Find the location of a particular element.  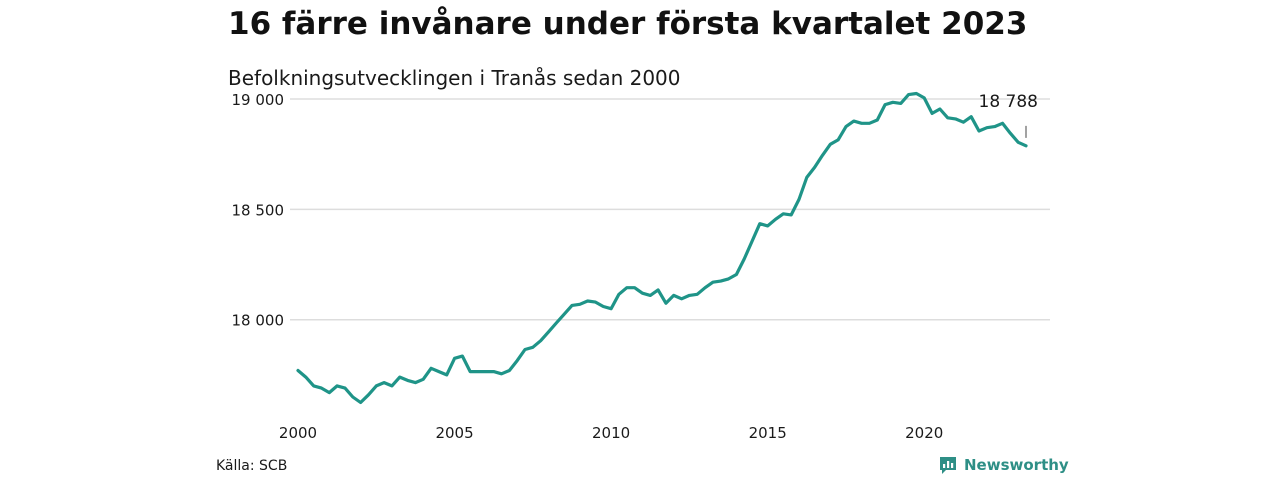

y-axis-labels: 18 000 18 500 19 000 is located at coordinates (258, 210).